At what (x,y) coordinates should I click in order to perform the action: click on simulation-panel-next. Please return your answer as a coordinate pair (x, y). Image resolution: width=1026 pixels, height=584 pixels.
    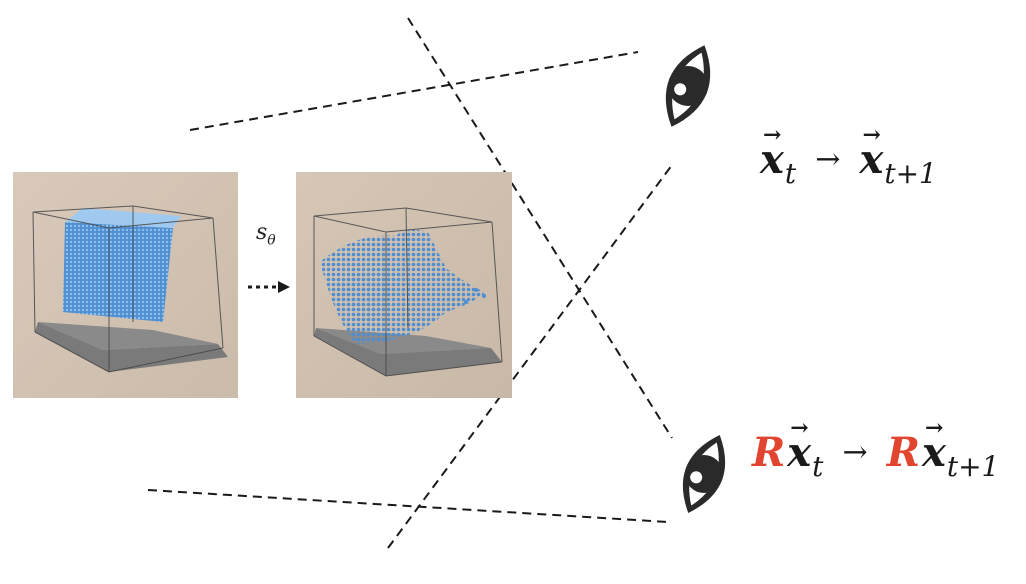
    Looking at the image, I should click on (404, 285).